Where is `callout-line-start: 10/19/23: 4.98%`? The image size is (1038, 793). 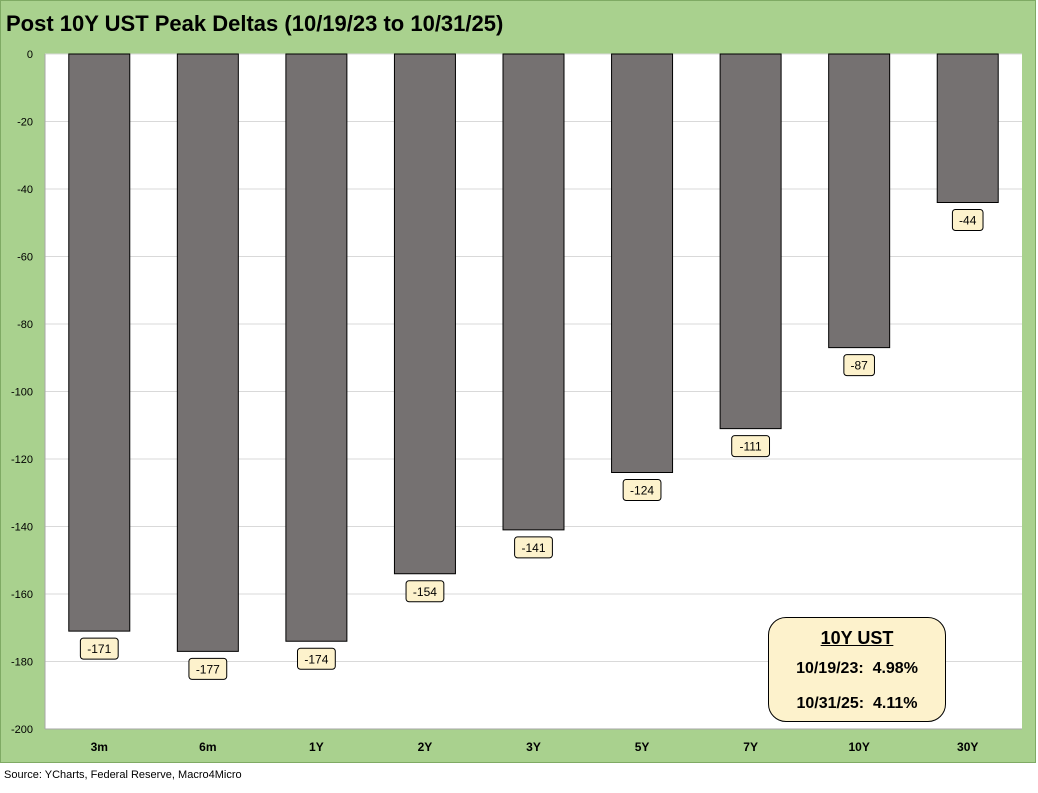
callout-line-start: 10/19/23: 4.98% is located at coordinates (857, 668).